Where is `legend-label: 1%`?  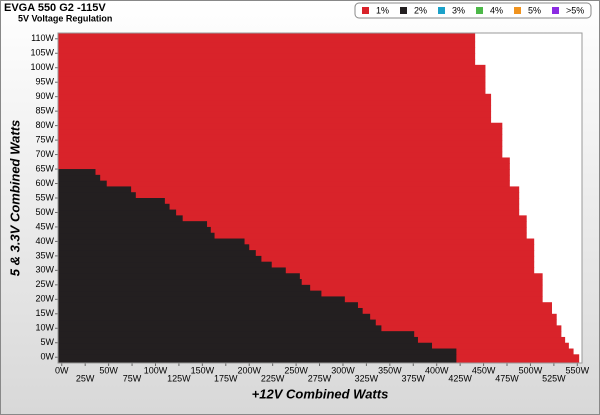 legend-label: 1% is located at coordinates (382, 10).